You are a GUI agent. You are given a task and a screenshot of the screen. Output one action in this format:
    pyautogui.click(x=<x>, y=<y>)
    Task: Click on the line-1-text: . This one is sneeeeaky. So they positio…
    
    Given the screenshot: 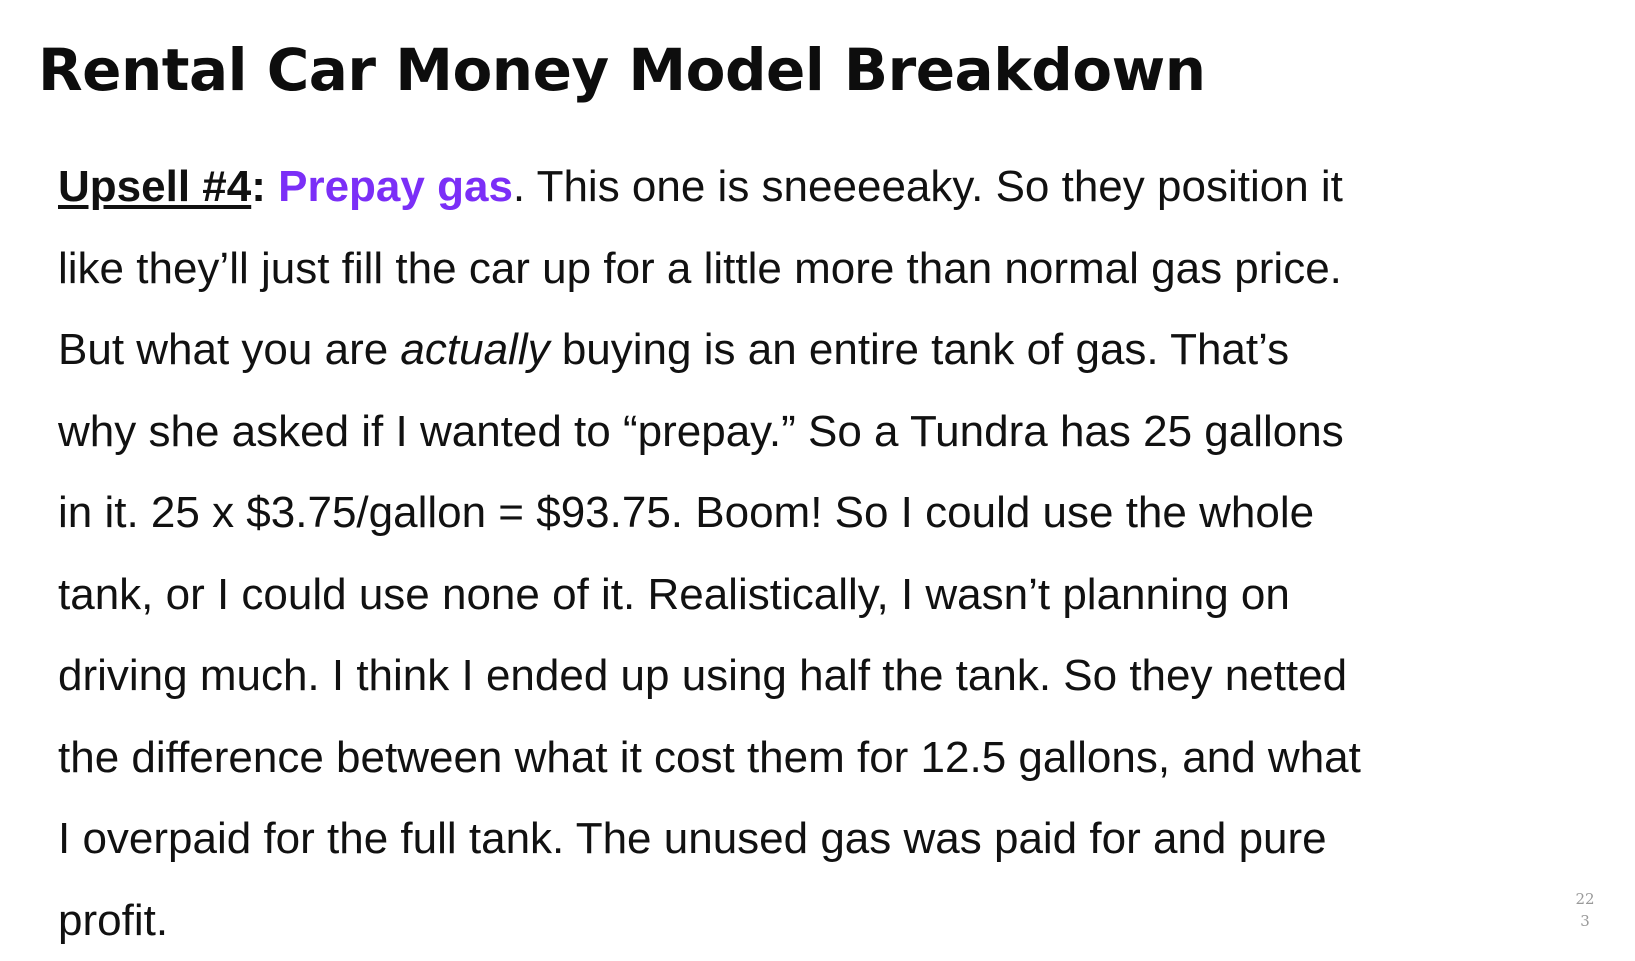 What is the action you would take?
    pyautogui.click(x=928, y=186)
    